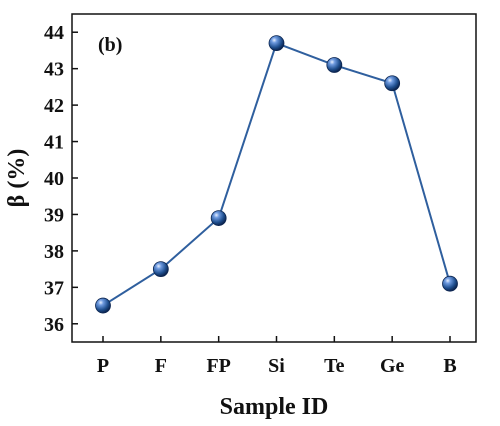 The height and width of the screenshot is (426, 500). I want to click on y-tick-label: 40, so click(54, 179).